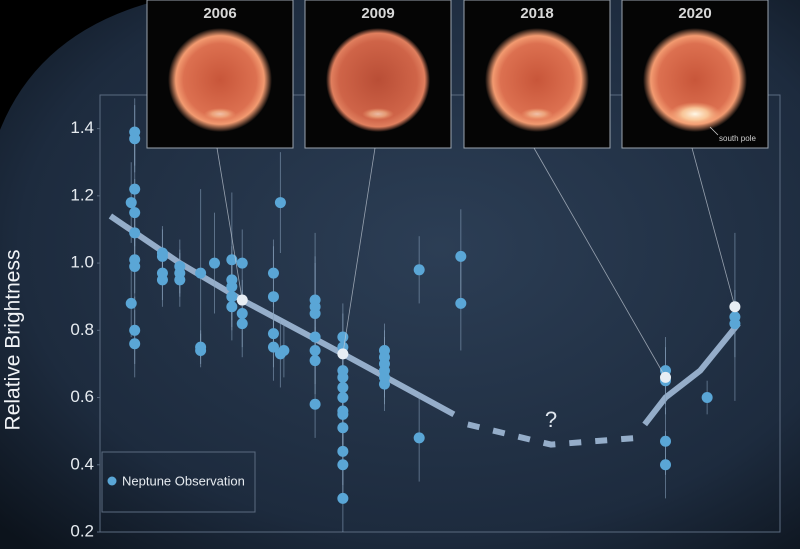  What do you see at coordinates (13, 340) in the screenshot?
I see `y-axis-label: Relative Brightness` at bounding box center [13, 340].